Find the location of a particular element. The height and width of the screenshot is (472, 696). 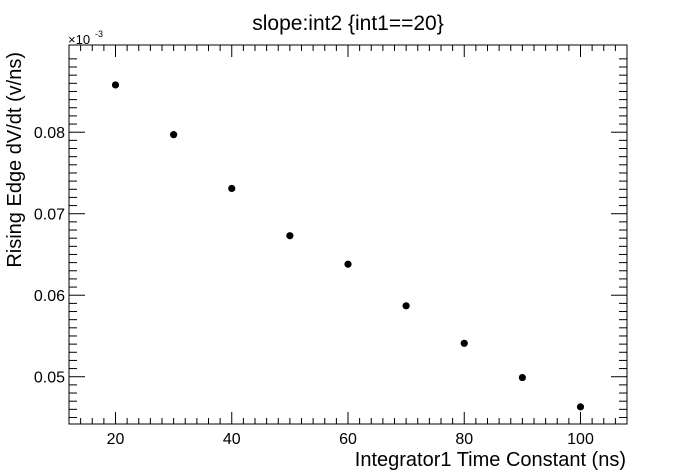

y-tick-label: 0.07 is located at coordinates (49, 215).